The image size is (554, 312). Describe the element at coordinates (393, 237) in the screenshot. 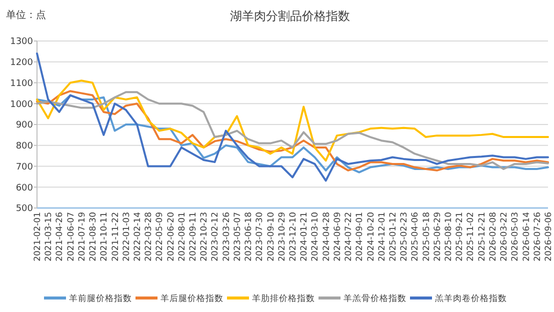

I see `x-tick-label: 2025-01-12` at that location.